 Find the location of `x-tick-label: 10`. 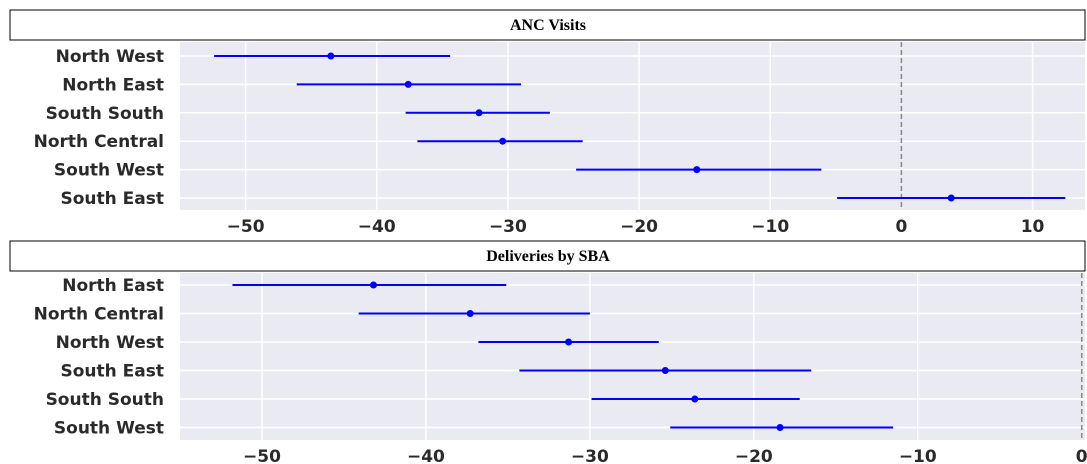

x-tick-label: 10 is located at coordinates (1033, 227).